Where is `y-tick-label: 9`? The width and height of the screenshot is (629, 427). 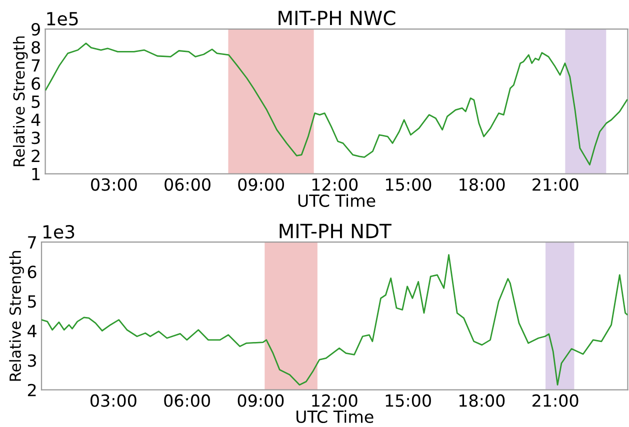
y-tick-label: 9 is located at coordinates (36, 29).